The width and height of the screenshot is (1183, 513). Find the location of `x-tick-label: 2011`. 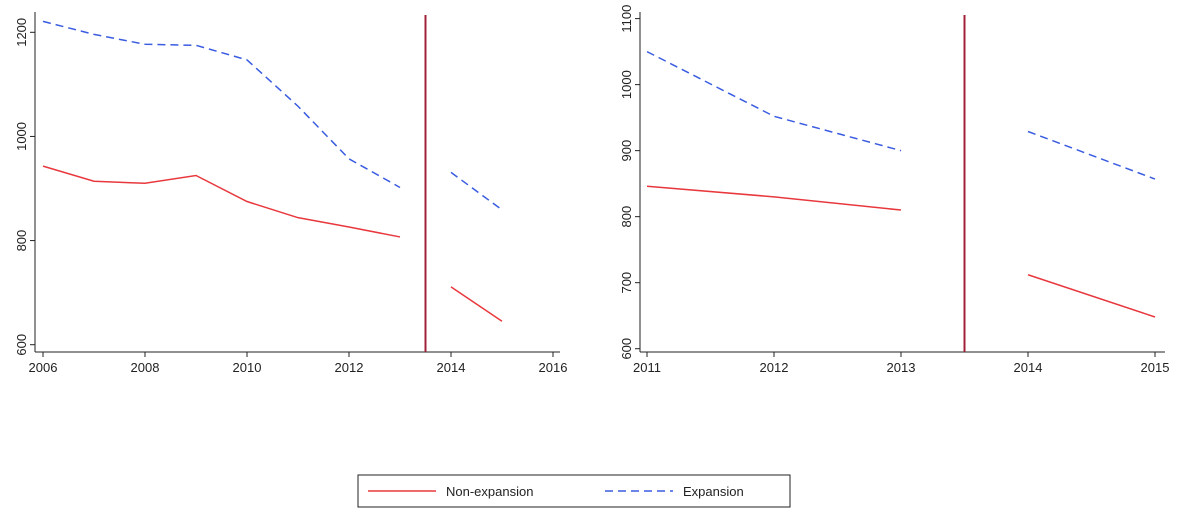

x-tick-label: 2011 is located at coordinates (647, 367).